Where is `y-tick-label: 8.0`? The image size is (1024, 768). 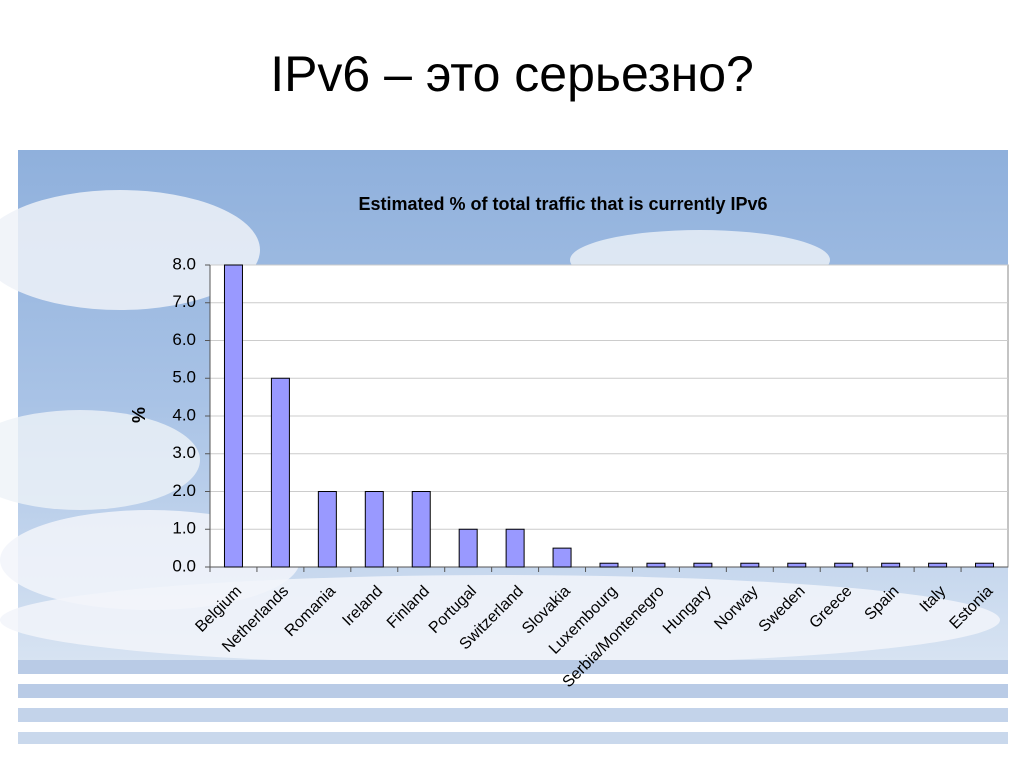 y-tick-label: 8.0 is located at coordinates (184, 263).